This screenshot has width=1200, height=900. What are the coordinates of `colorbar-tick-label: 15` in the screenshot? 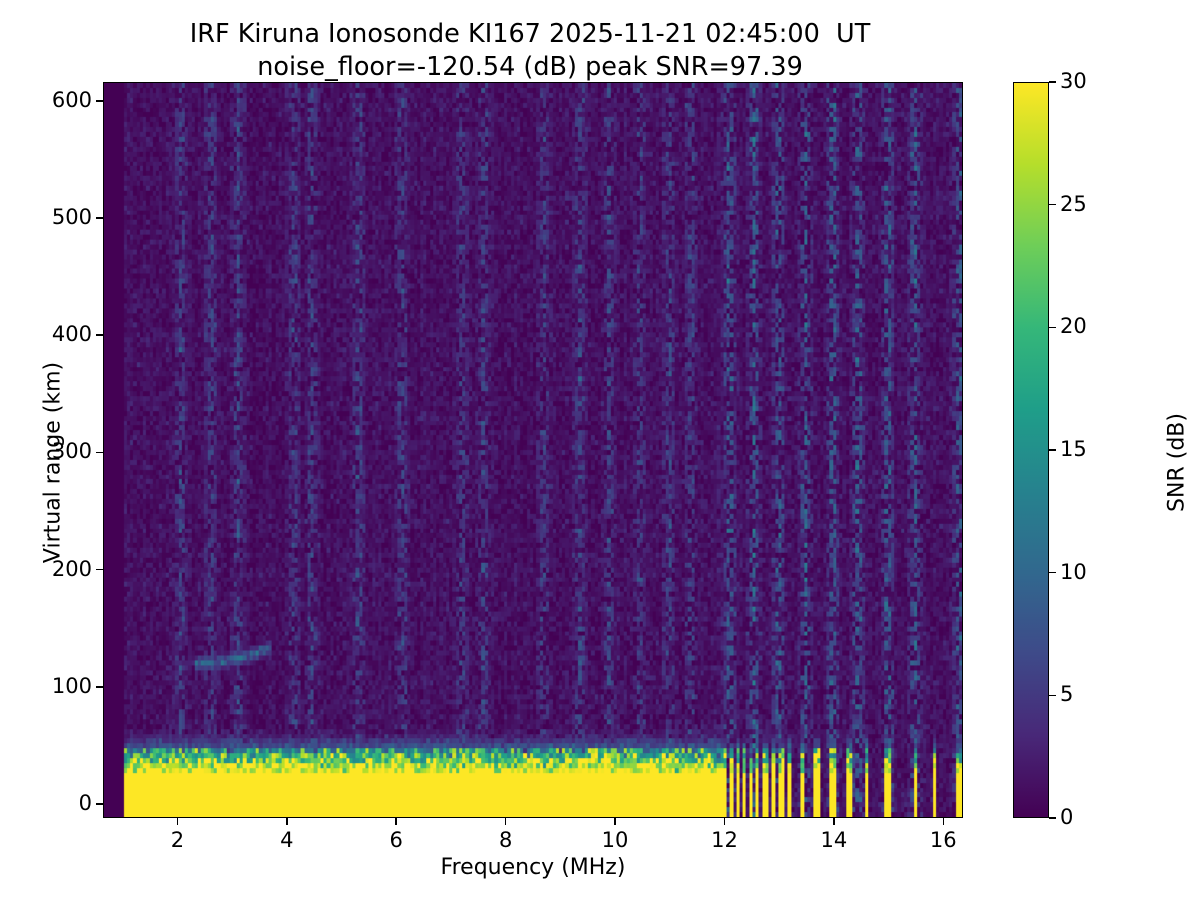 It's located at (1073, 449).